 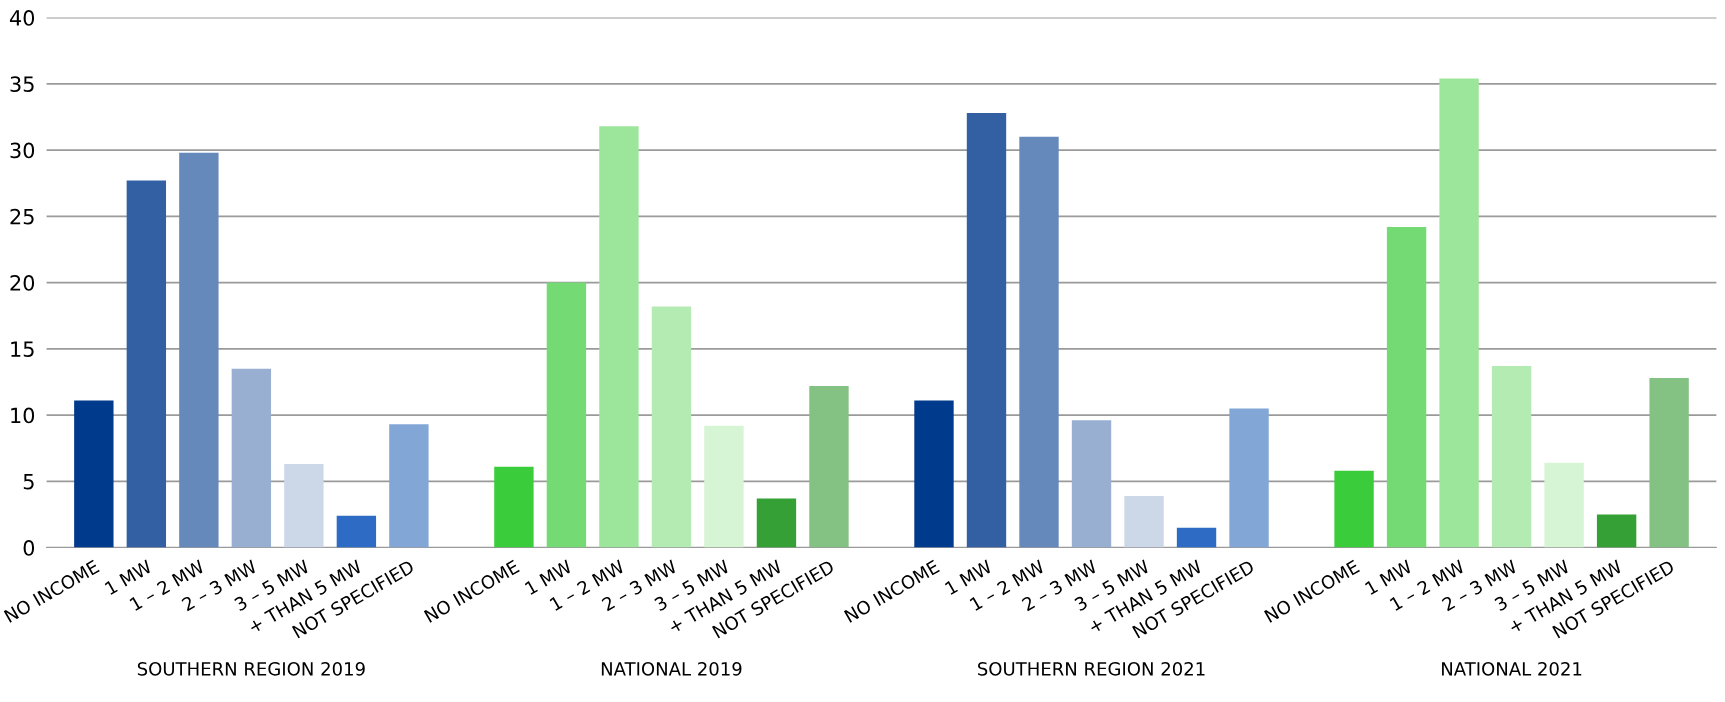 What do you see at coordinates (22, 150) in the screenshot?
I see `y-tick-label: 30` at bounding box center [22, 150].